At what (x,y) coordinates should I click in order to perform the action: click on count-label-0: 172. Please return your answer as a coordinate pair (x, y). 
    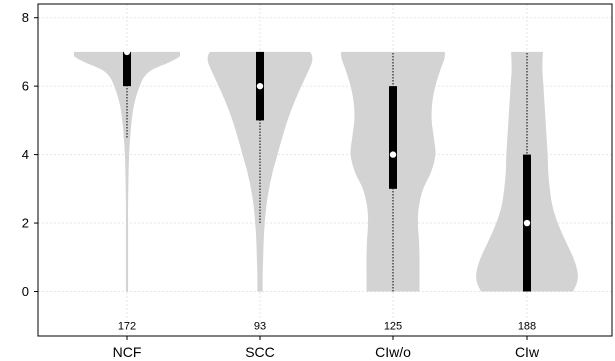
    Looking at the image, I should click on (127, 327).